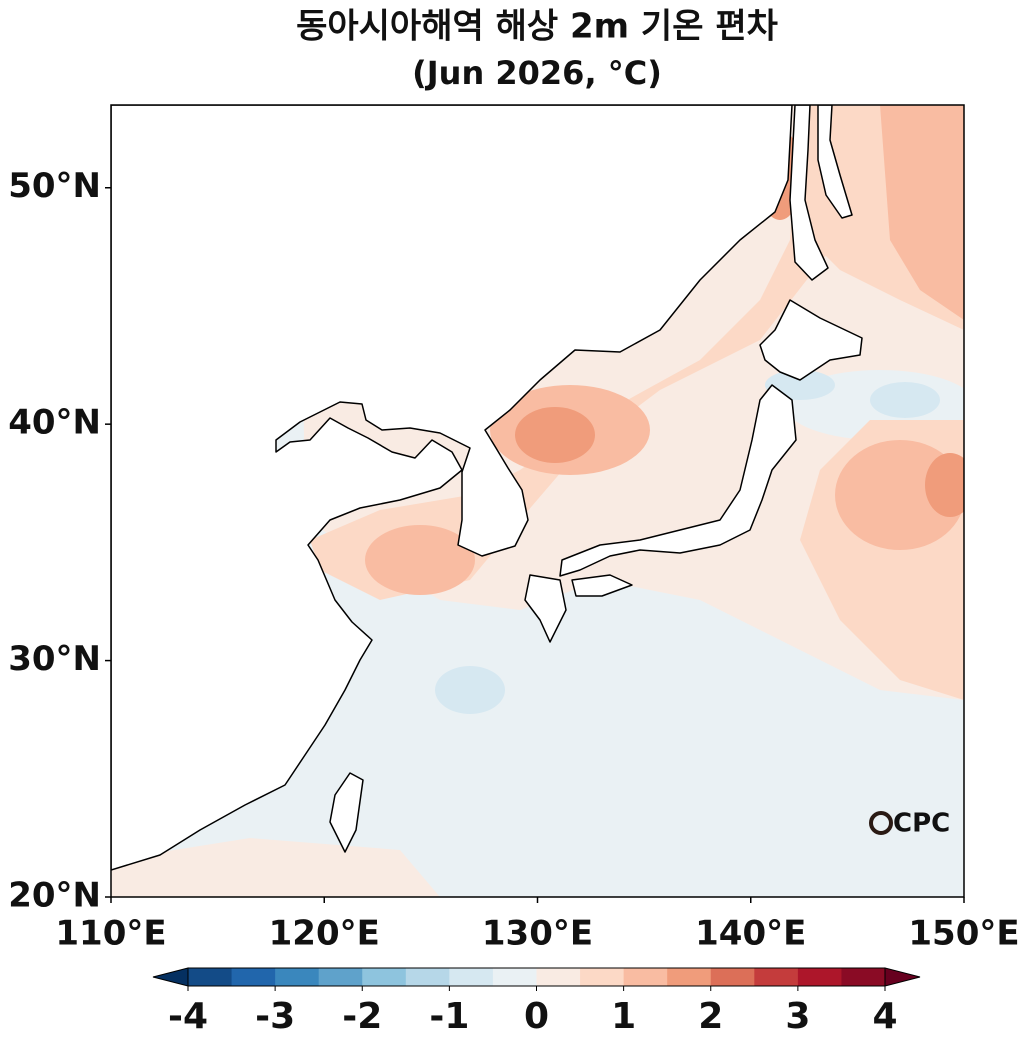 This screenshot has height=1048, width=1025. Describe the element at coordinates (324, 934) in the screenshot. I see `x-tick-label: 120°E` at that location.